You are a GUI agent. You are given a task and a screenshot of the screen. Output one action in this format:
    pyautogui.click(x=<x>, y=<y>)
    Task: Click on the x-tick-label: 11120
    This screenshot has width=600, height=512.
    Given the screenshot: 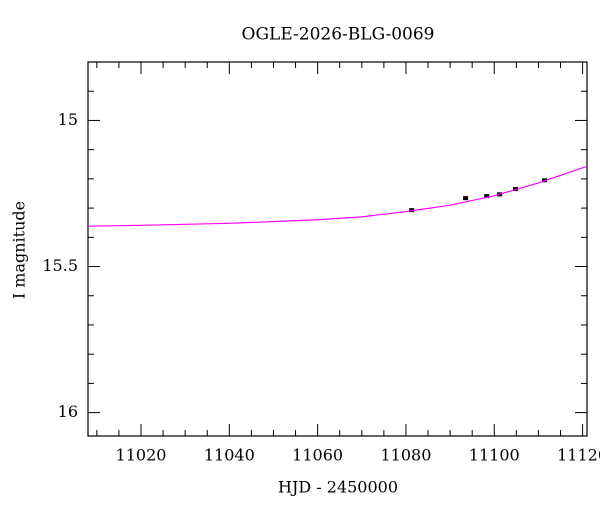 What is the action you would take?
    pyautogui.click(x=578, y=455)
    